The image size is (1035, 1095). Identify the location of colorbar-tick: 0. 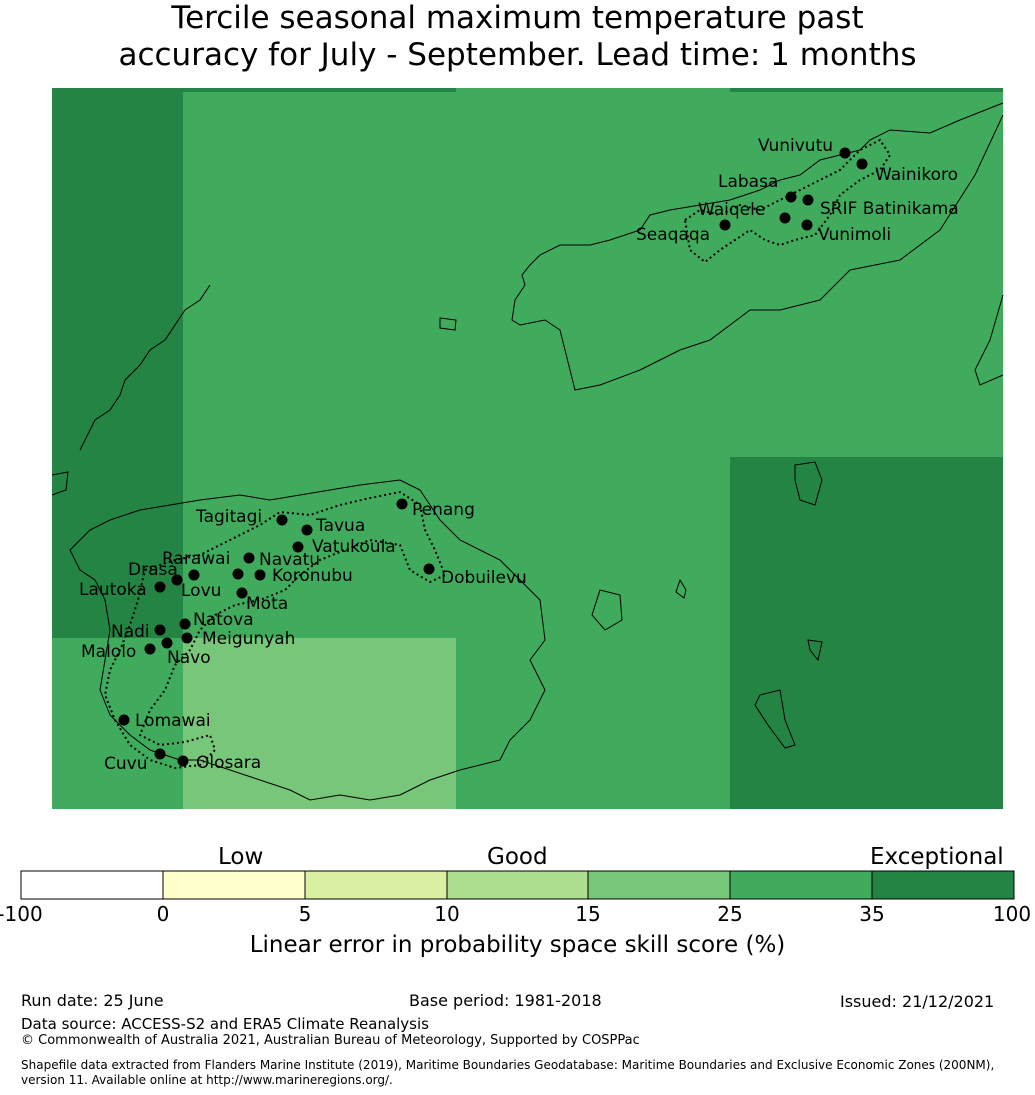
(163, 914).